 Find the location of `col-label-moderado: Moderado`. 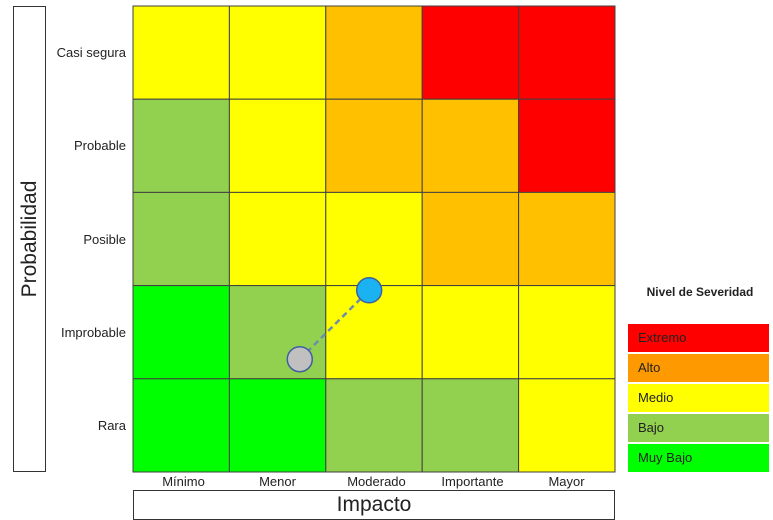

col-label-moderado: Moderado is located at coordinates (376, 481).